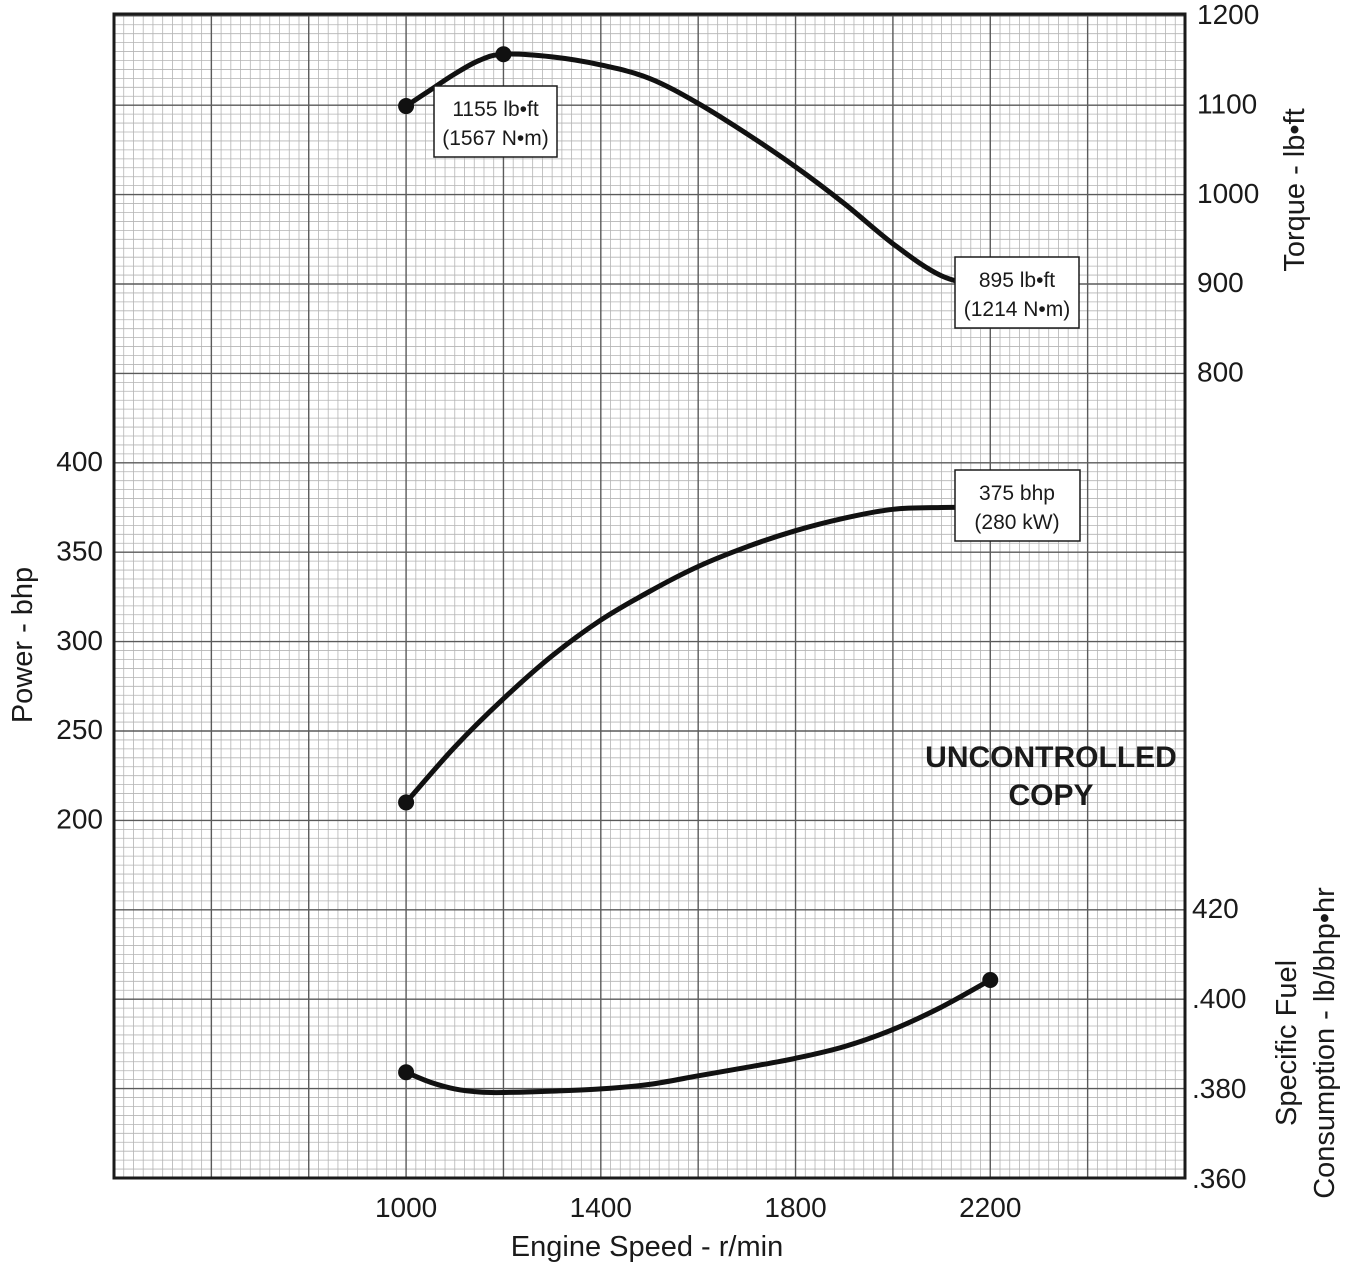 This screenshot has width=1356, height=1265. What do you see at coordinates (698, 654) in the screenshot?
I see `power-curve` at bounding box center [698, 654].